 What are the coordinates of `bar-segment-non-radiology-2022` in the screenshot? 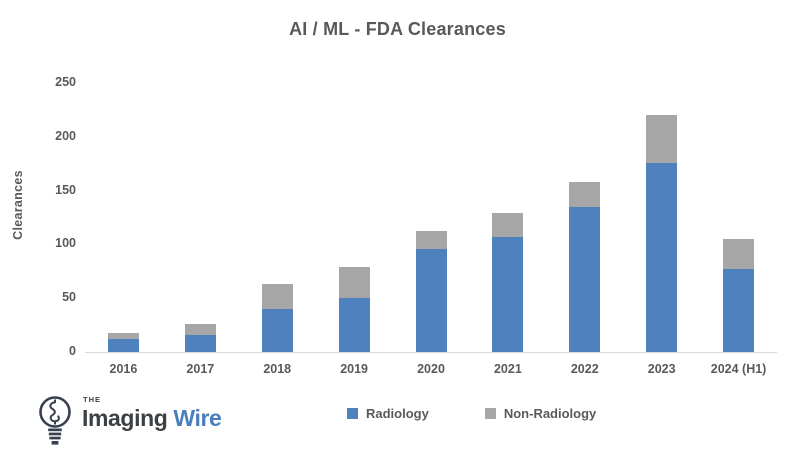 It's located at (585, 194).